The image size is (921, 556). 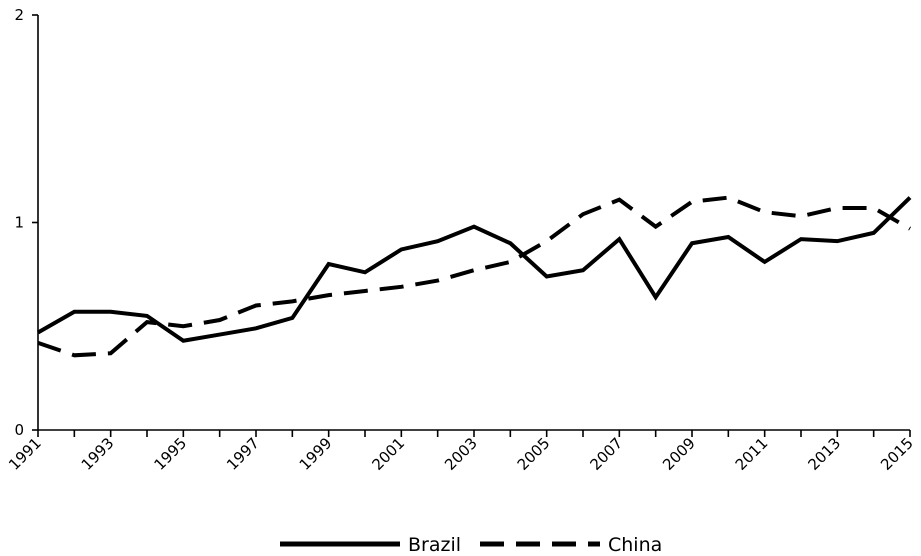 What do you see at coordinates (606, 454) in the screenshot?
I see `x-tick-label: 2007` at bounding box center [606, 454].